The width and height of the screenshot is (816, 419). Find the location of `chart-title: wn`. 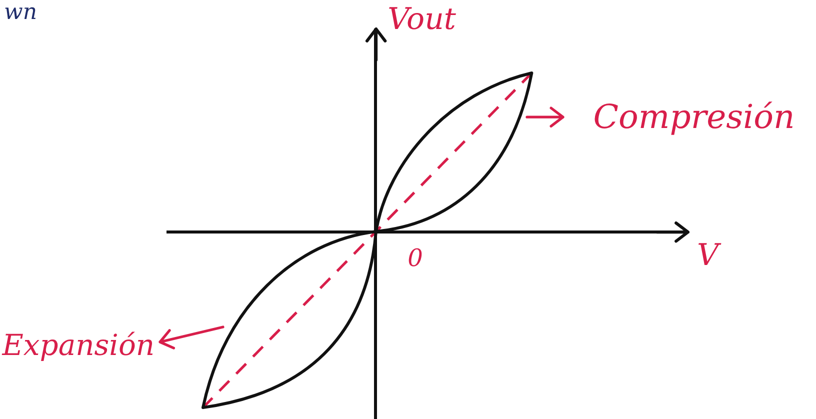

chart-title: wn is located at coordinates (20, 13).